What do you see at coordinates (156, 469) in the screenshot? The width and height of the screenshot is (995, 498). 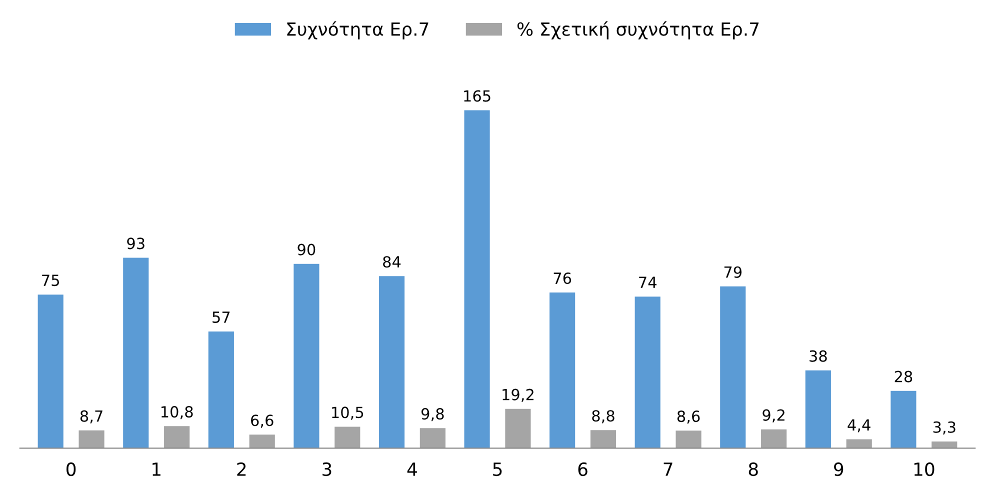 I see `x-tick-label: 1` at bounding box center [156, 469].